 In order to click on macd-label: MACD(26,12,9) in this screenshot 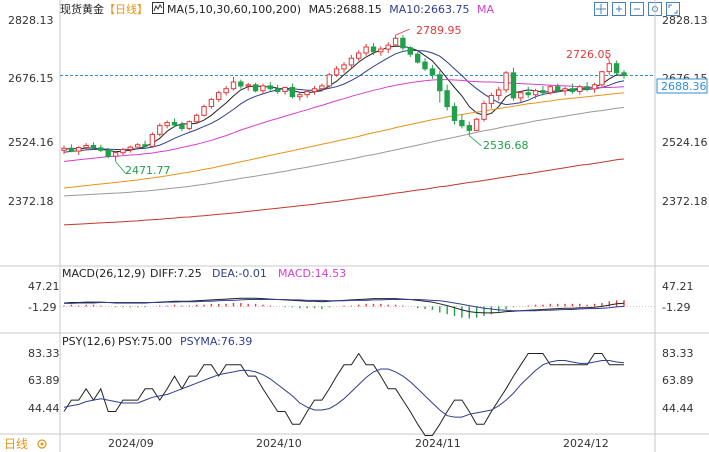, I will do `click(104, 273)`.